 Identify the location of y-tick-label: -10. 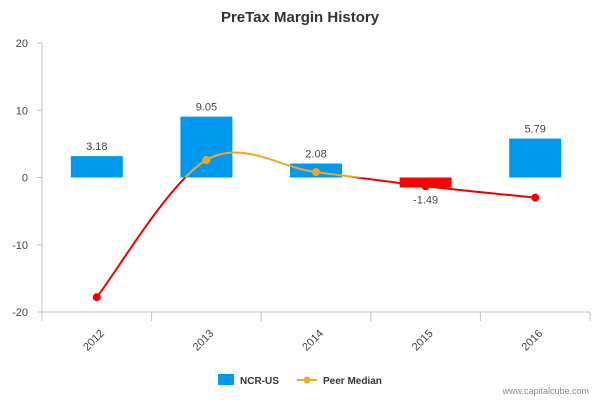
(20, 246).